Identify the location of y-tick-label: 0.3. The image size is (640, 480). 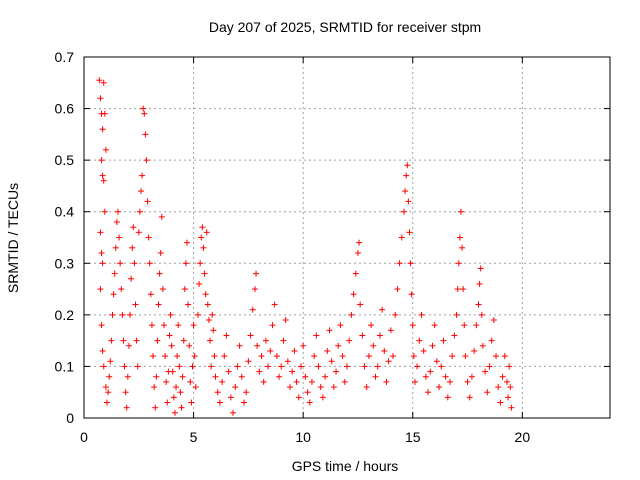
(65, 263).